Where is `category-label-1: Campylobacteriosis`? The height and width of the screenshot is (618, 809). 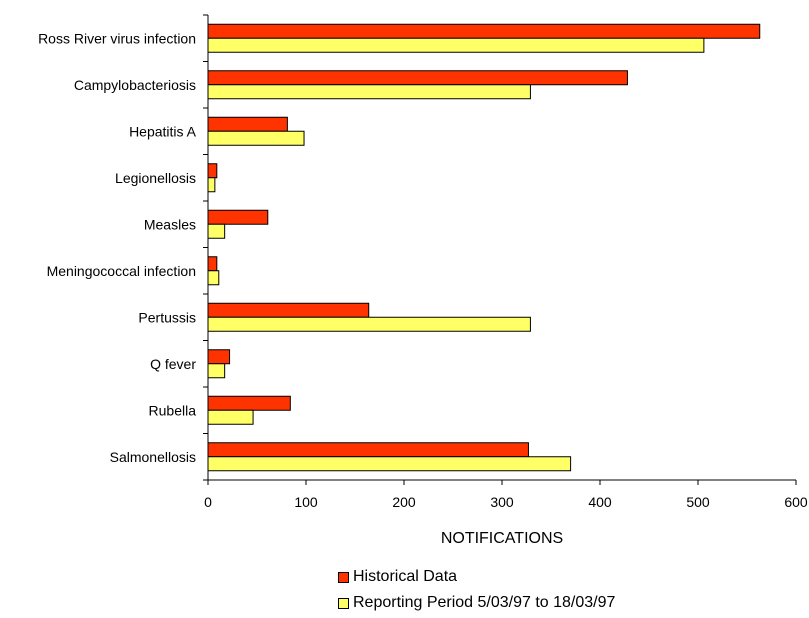
category-label-1: Campylobacteriosis is located at coordinates (135, 85).